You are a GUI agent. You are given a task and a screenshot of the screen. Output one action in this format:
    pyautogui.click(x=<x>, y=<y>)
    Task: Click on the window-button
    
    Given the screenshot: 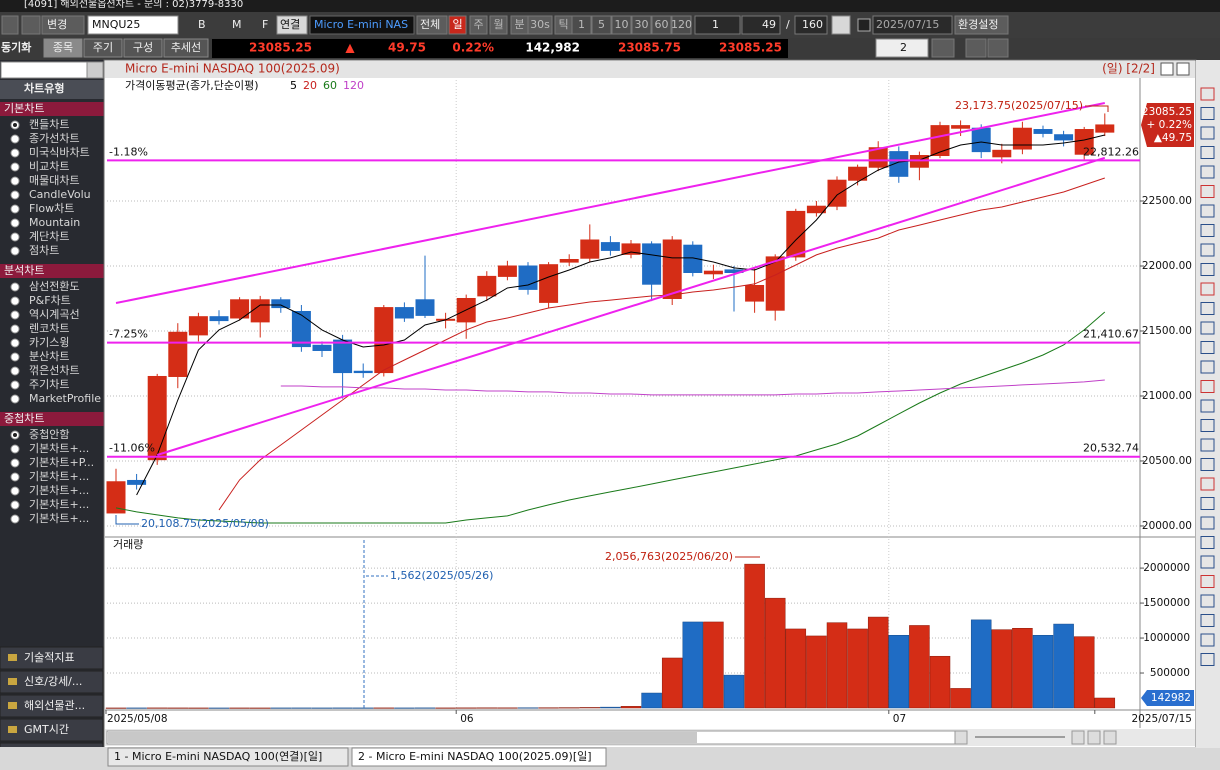 What is the action you would take?
    pyautogui.click(x=1167, y=69)
    